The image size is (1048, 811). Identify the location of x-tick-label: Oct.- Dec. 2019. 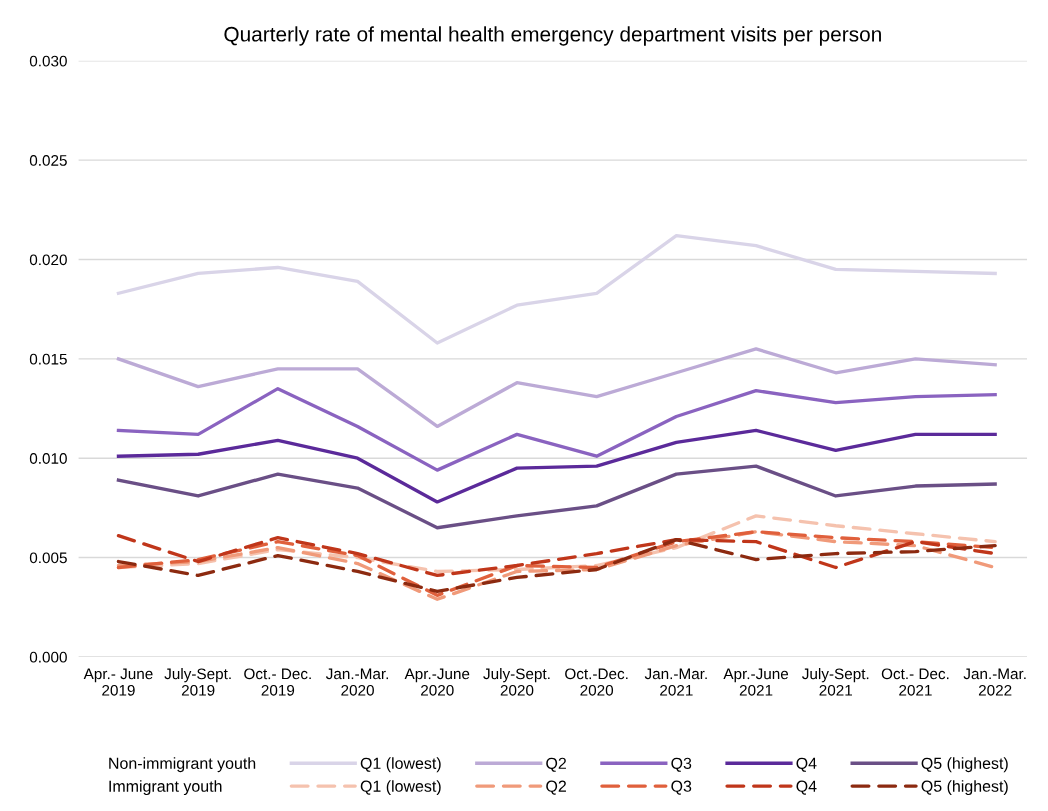
(277, 682).